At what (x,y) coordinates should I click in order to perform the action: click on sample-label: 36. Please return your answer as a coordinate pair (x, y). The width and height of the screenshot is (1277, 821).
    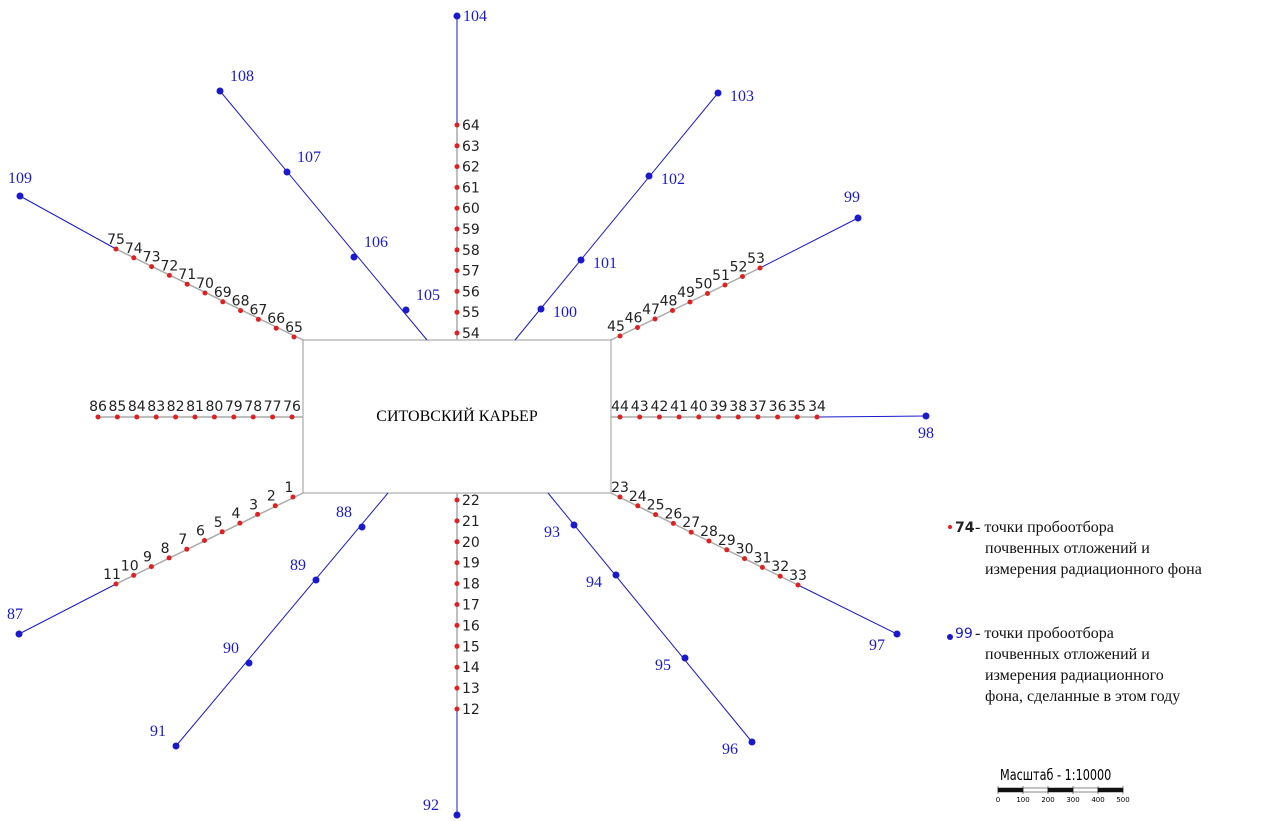
    Looking at the image, I should click on (778, 407).